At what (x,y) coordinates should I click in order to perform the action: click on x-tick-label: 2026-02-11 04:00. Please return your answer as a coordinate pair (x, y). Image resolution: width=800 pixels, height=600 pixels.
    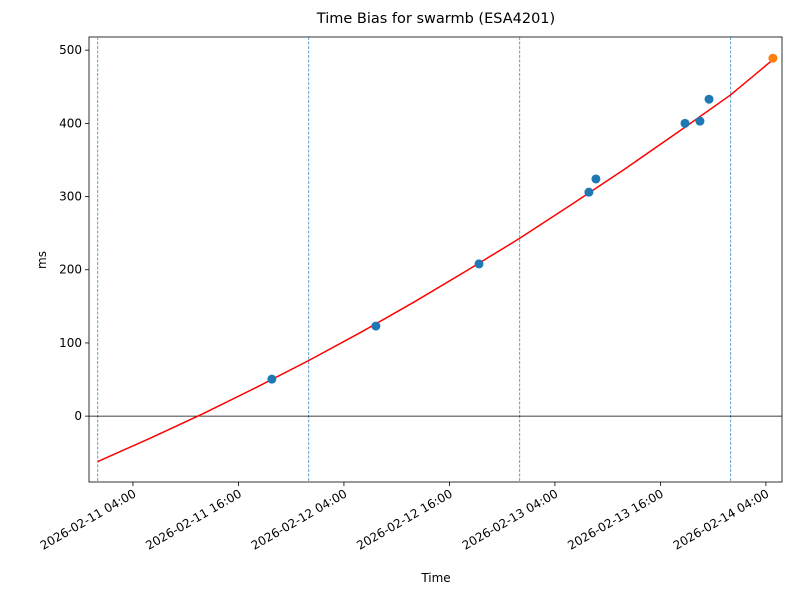
    Looking at the image, I should click on (88, 519).